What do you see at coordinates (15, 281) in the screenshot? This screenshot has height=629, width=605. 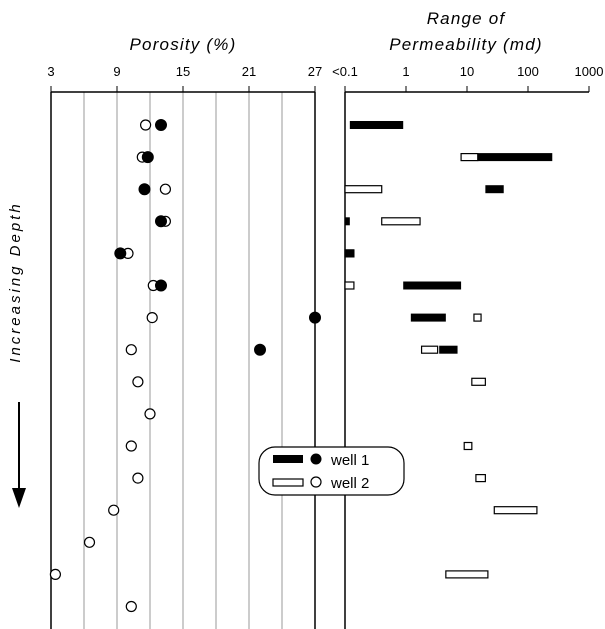 I see `depth-label: Increasing Depth` at bounding box center [15, 281].